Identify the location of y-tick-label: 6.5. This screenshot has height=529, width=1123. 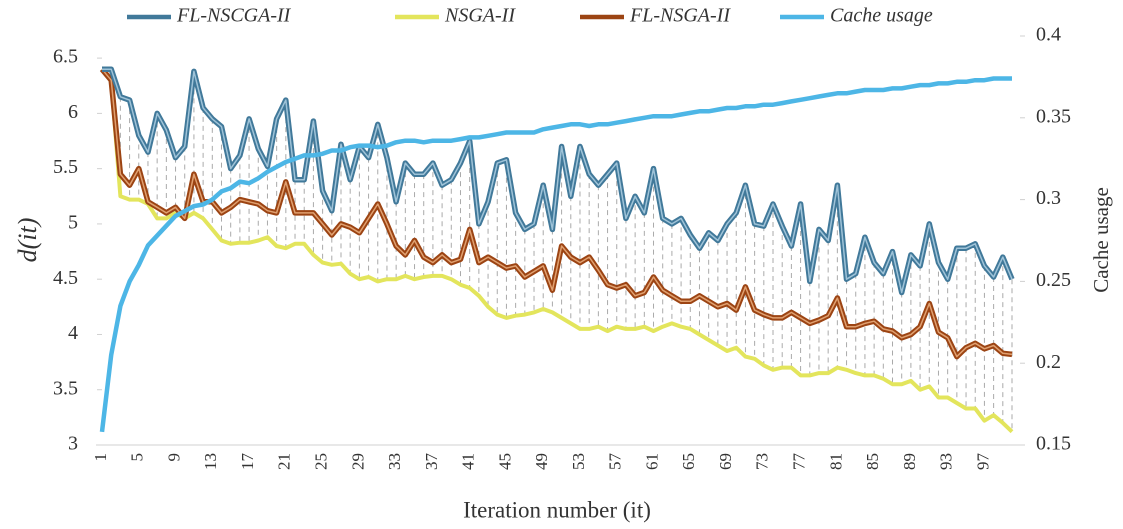
(65, 57).